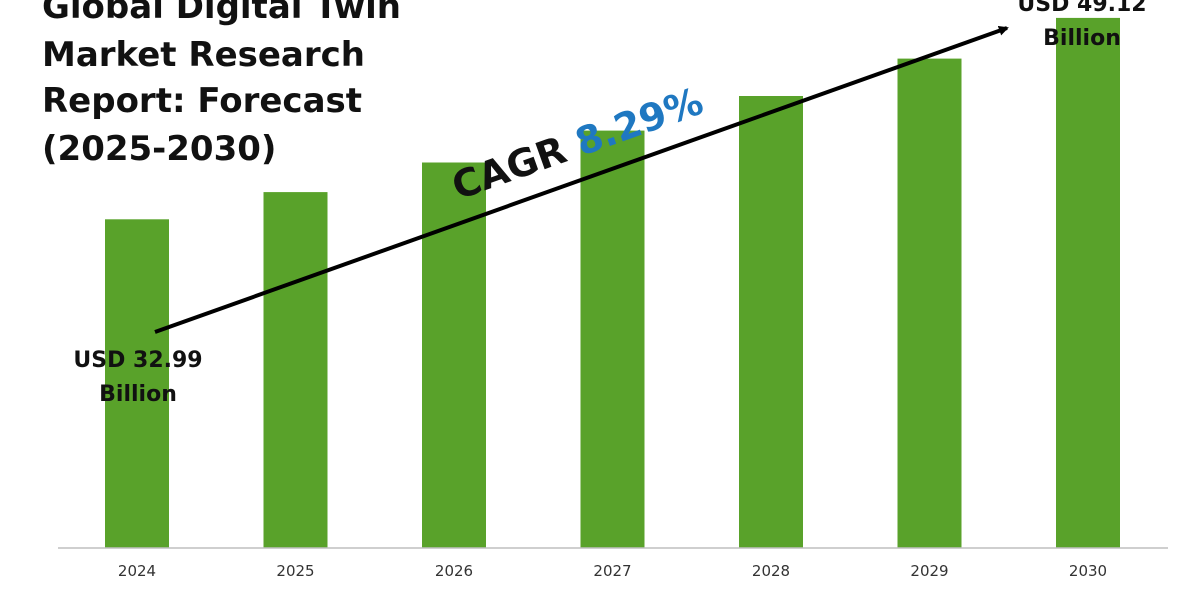 The height and width of the screenshot is (600, 1200). I want to click on x-tick-label-2029: 2029, so click(929, 571).